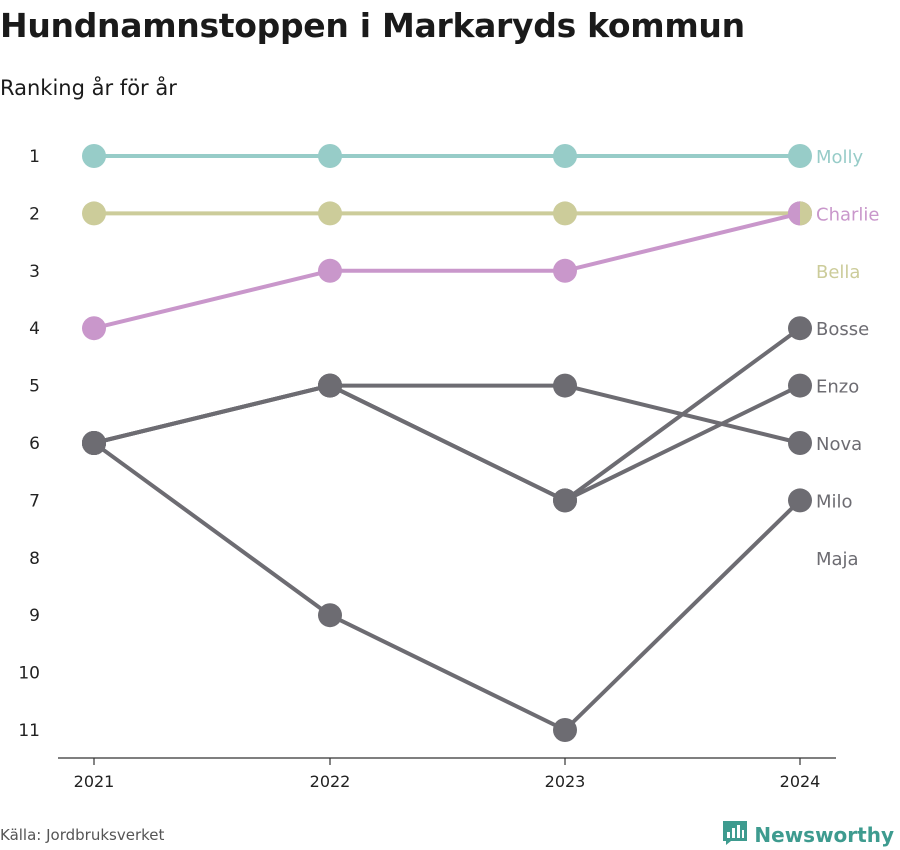 The height and width of the screenshot is (850, 900). Describe the element at coordinates (837, 559) in the screenshot. I see `series-label-maja: Maja` at that location.